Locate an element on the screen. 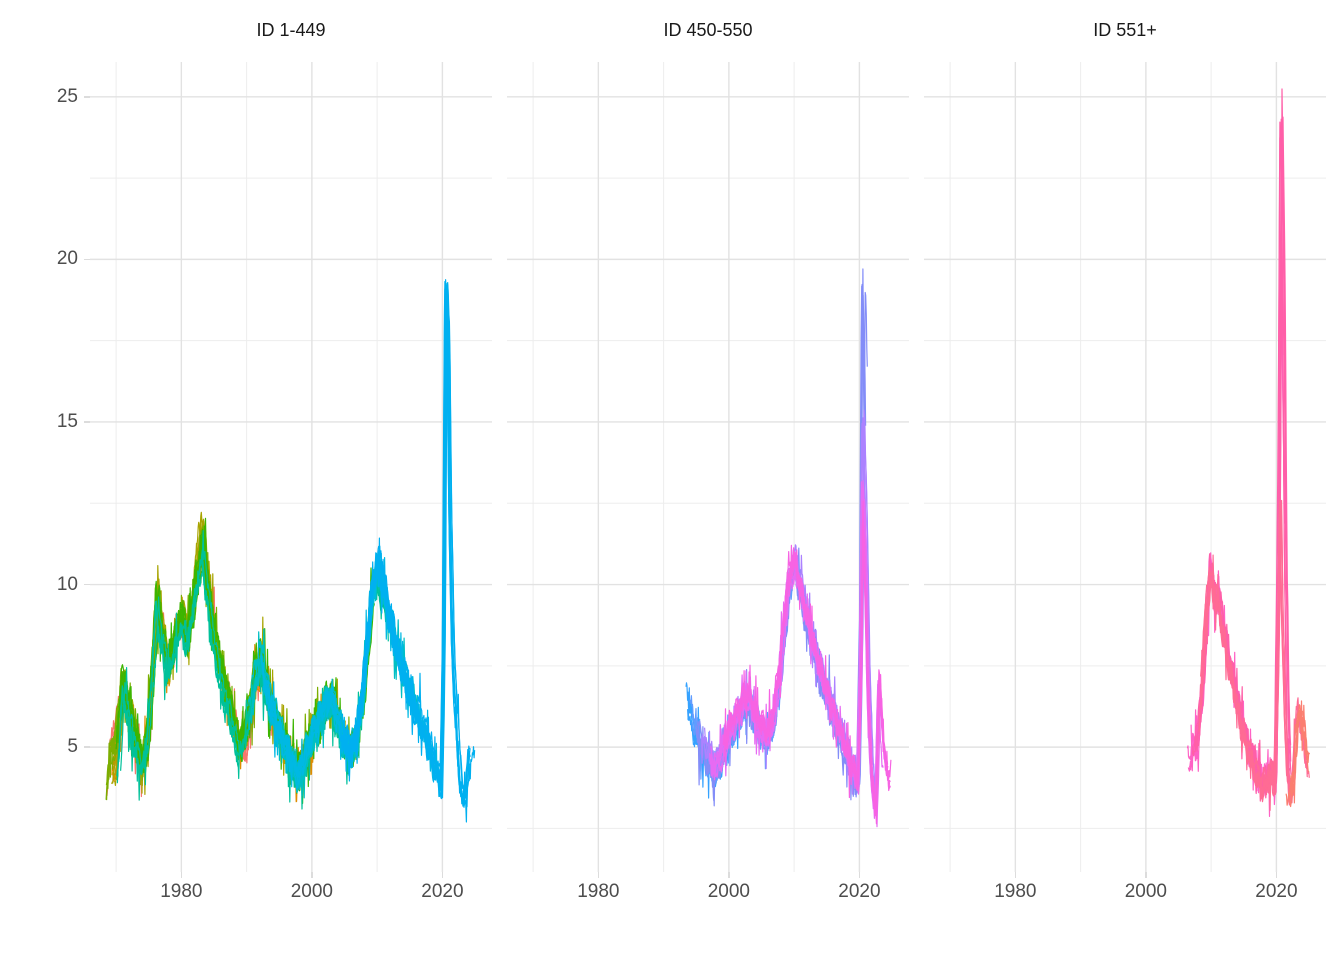 Image resolution: width=1344 pixels, height=960 pixels. series-line-ids-pink-magenta is located at coordinates (805, 671).